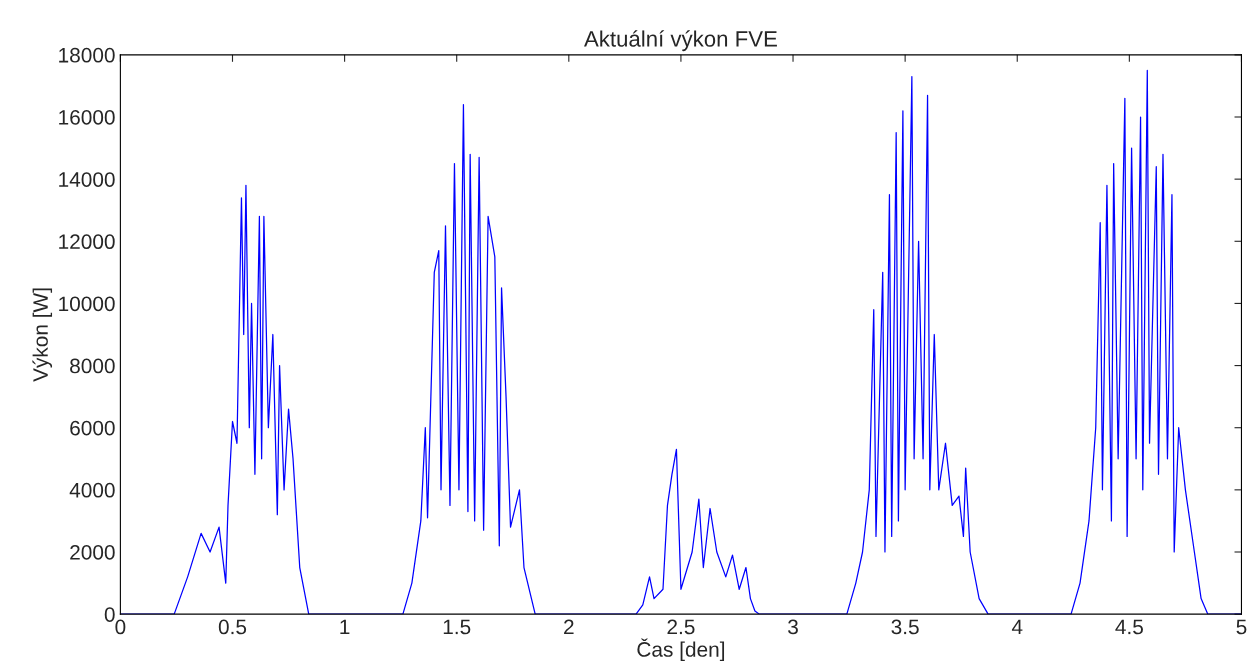  I want to click on y-tick-label: 8000, so click(92, 366).